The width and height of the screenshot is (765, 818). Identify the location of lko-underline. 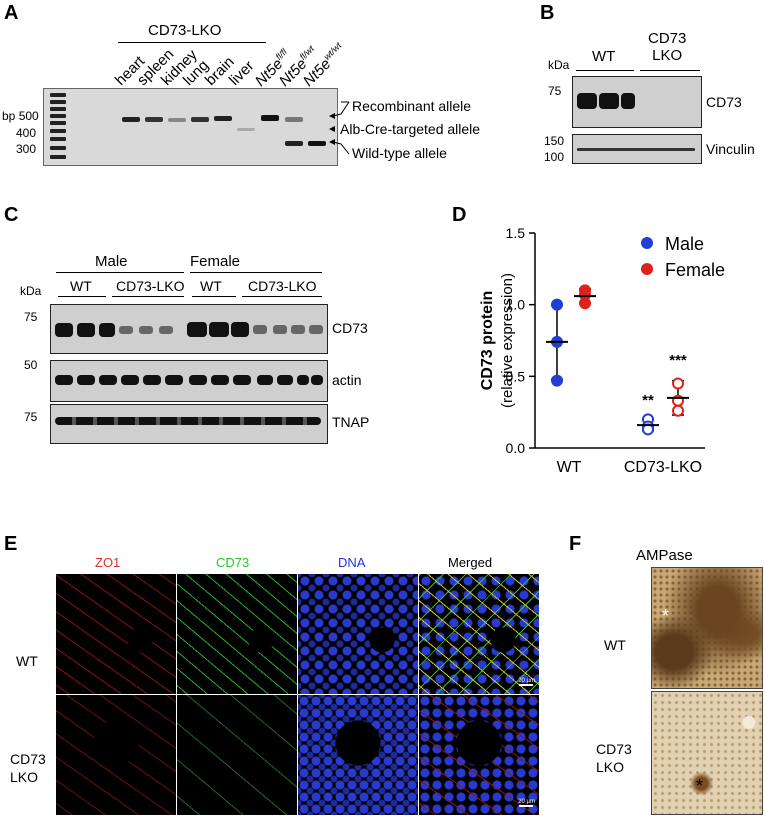
(670, 70).